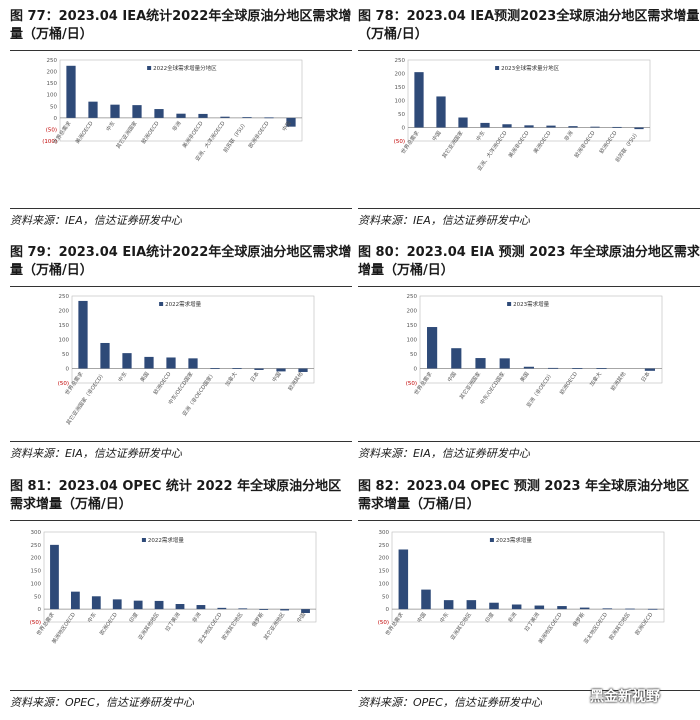  What do you see at coordinates (96, 220) in the screenshot?
I see `source-text: 资料来源：IEA，信达证券研发中心` at bounding box center [96, 220].